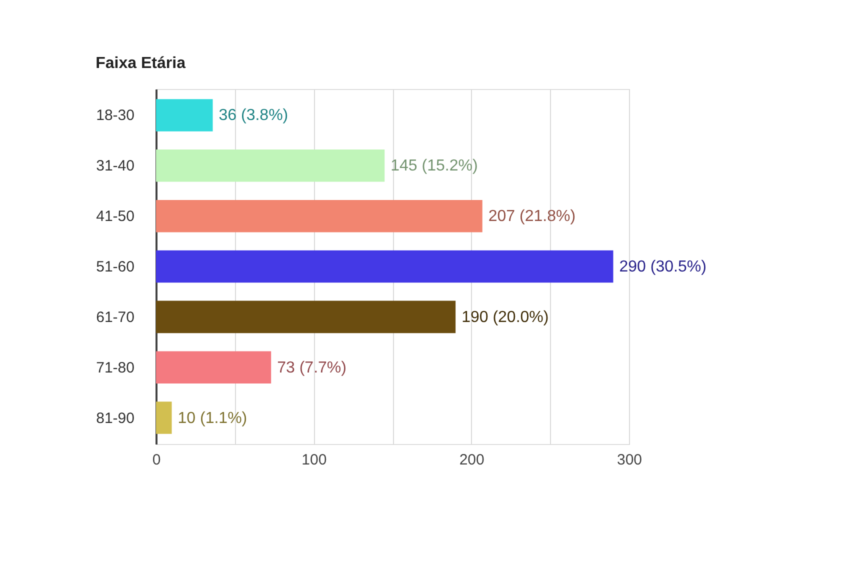 This screenshot has width=857, height=564. What do you see at coordinates (662, 267) in the screenshot?
I see `data-label: 290 (30.5%)` at bounding box center [662, 267].